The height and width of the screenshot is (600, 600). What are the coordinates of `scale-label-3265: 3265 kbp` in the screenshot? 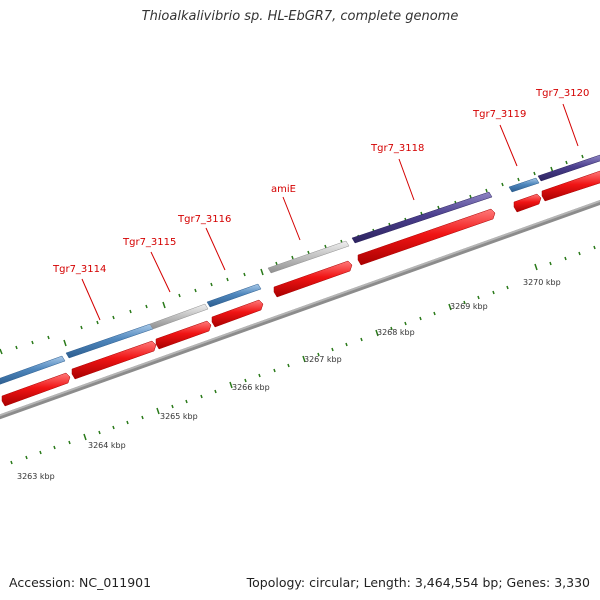 It's located at (179, 416).